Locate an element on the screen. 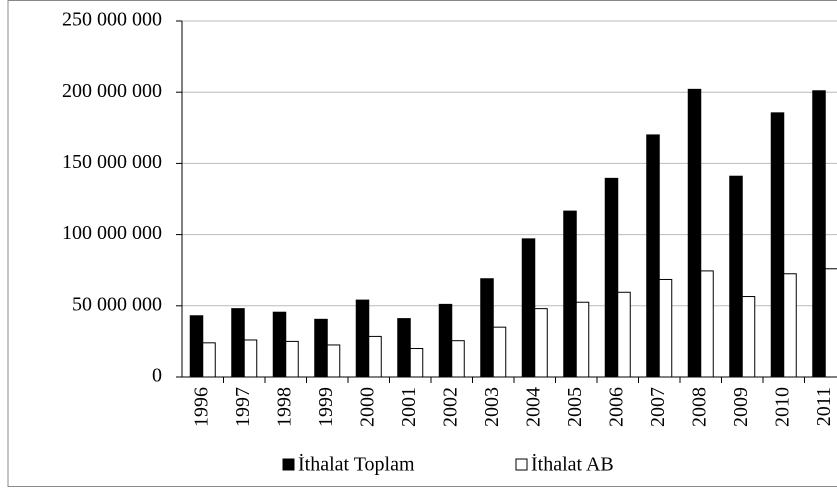  x-tick-label: 2001 is located at coordinates (409, 407).